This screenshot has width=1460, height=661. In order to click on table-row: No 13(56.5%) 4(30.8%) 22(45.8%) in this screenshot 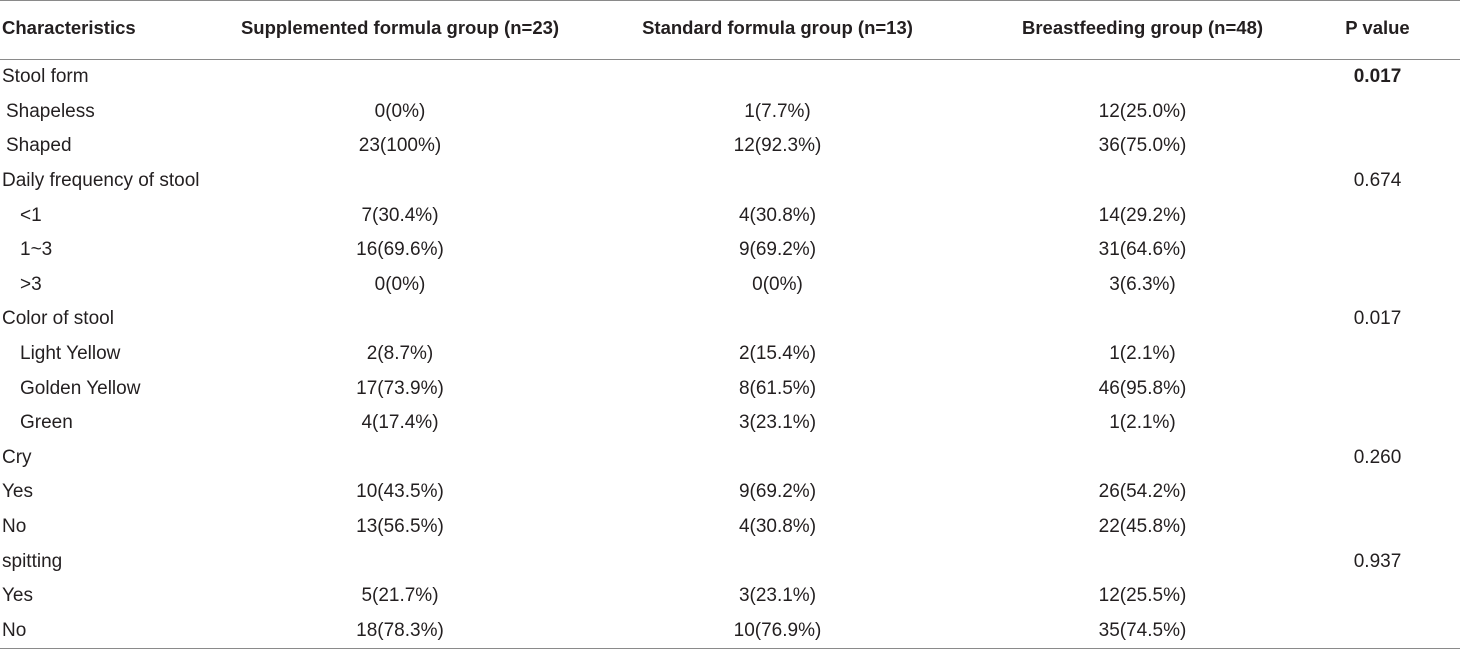, I will do `click(730, 527)`.